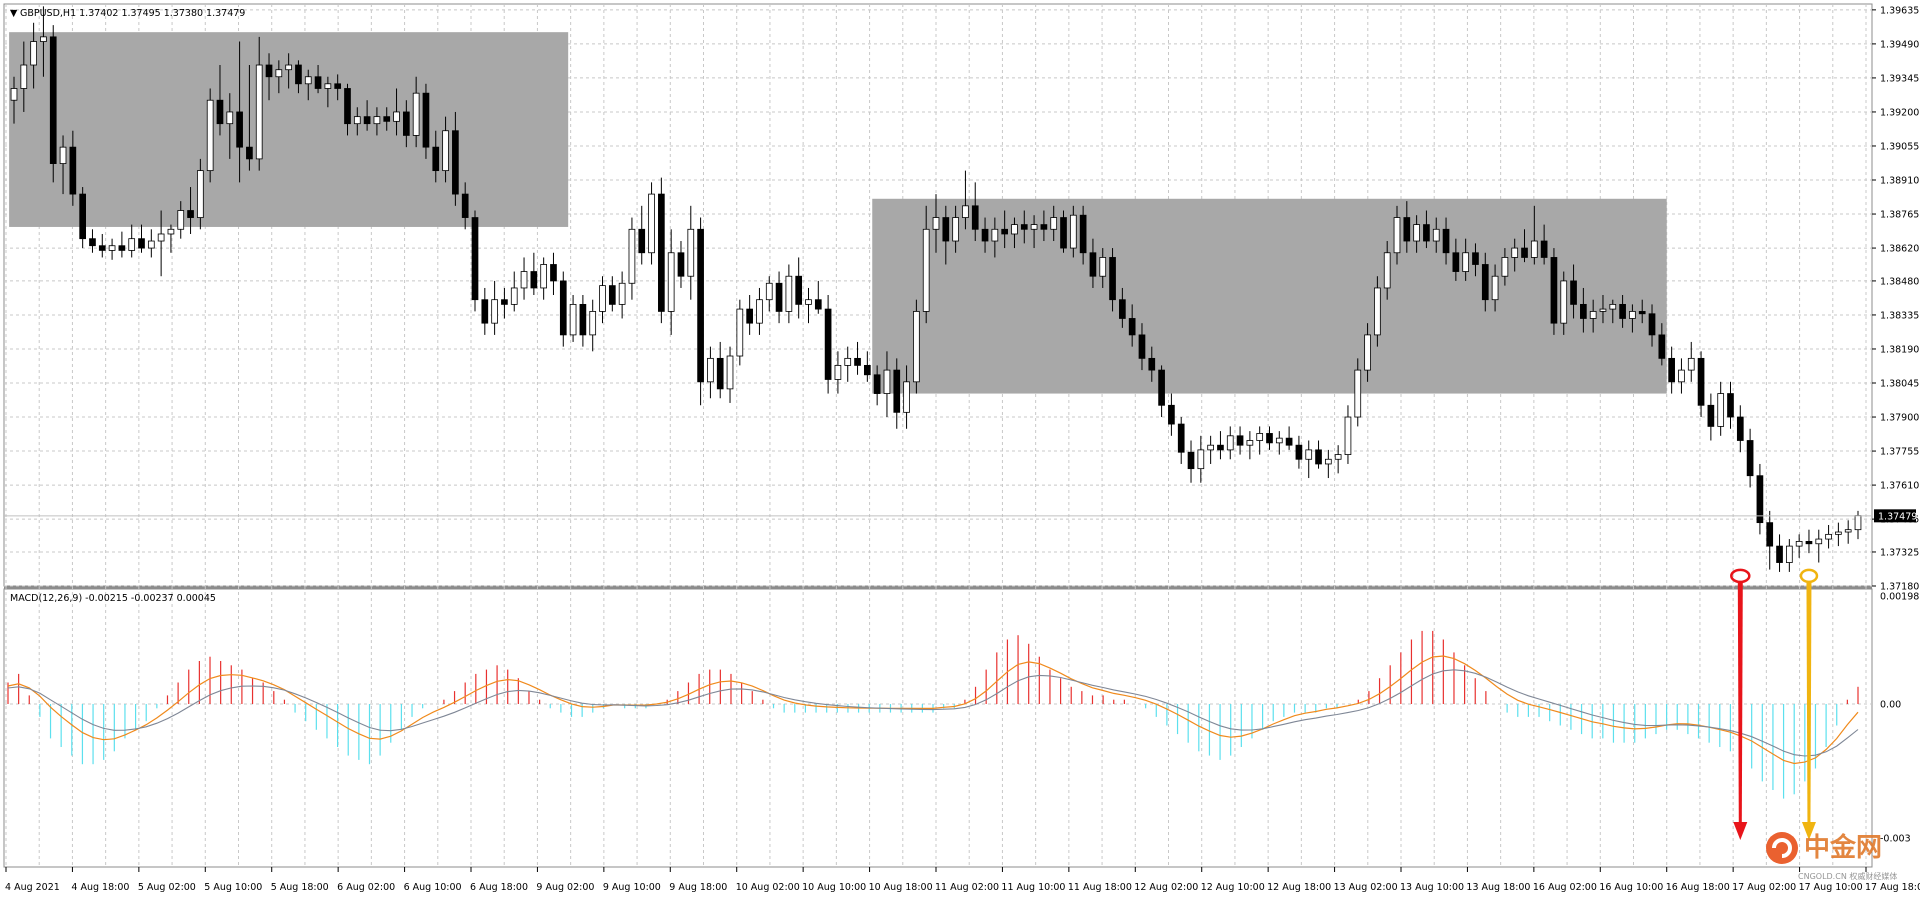  What do you see at coordinates (834, 887) in the screenshot?
I see `time-tick-label: 10 Aug 10:00` at bounding box center [834, 887].